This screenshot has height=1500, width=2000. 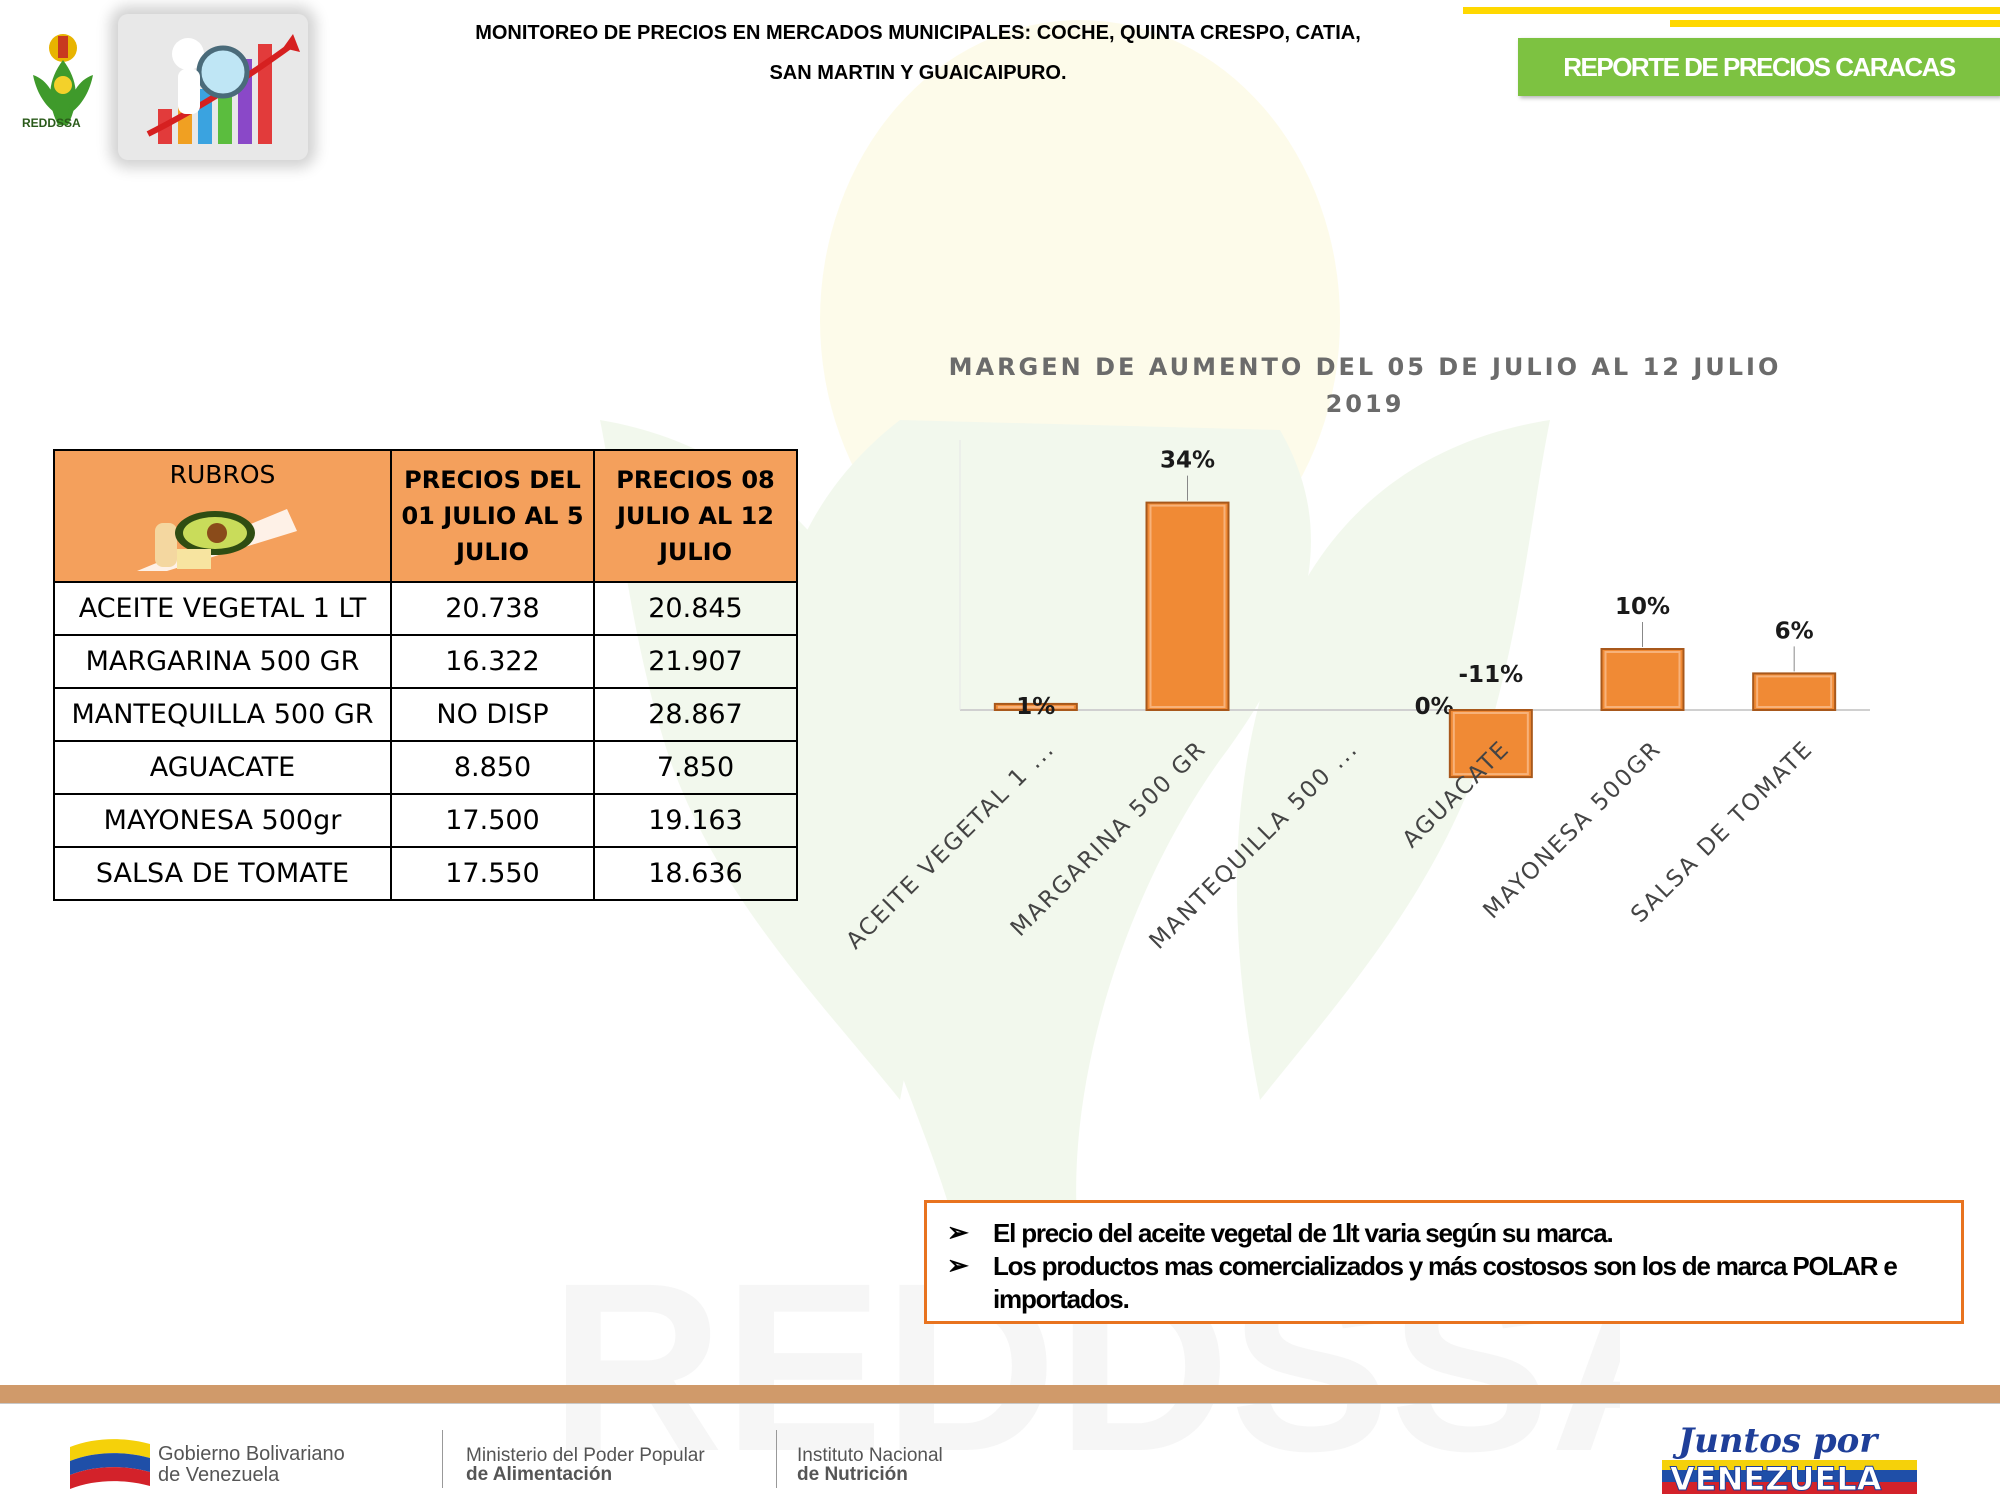 I want to click on item-name: AGUACATE, so click(x=222, y=767).